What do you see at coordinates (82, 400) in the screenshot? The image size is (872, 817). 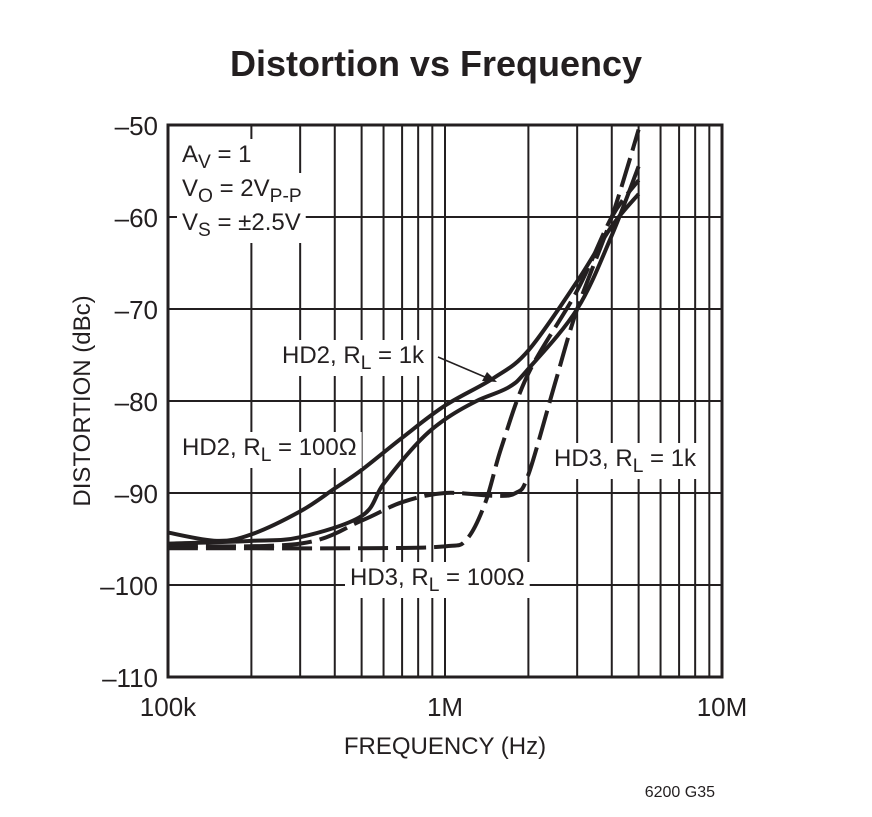 I see `y-axis-label: DISTORTION (dBc)` at bounding box center [82, 400].